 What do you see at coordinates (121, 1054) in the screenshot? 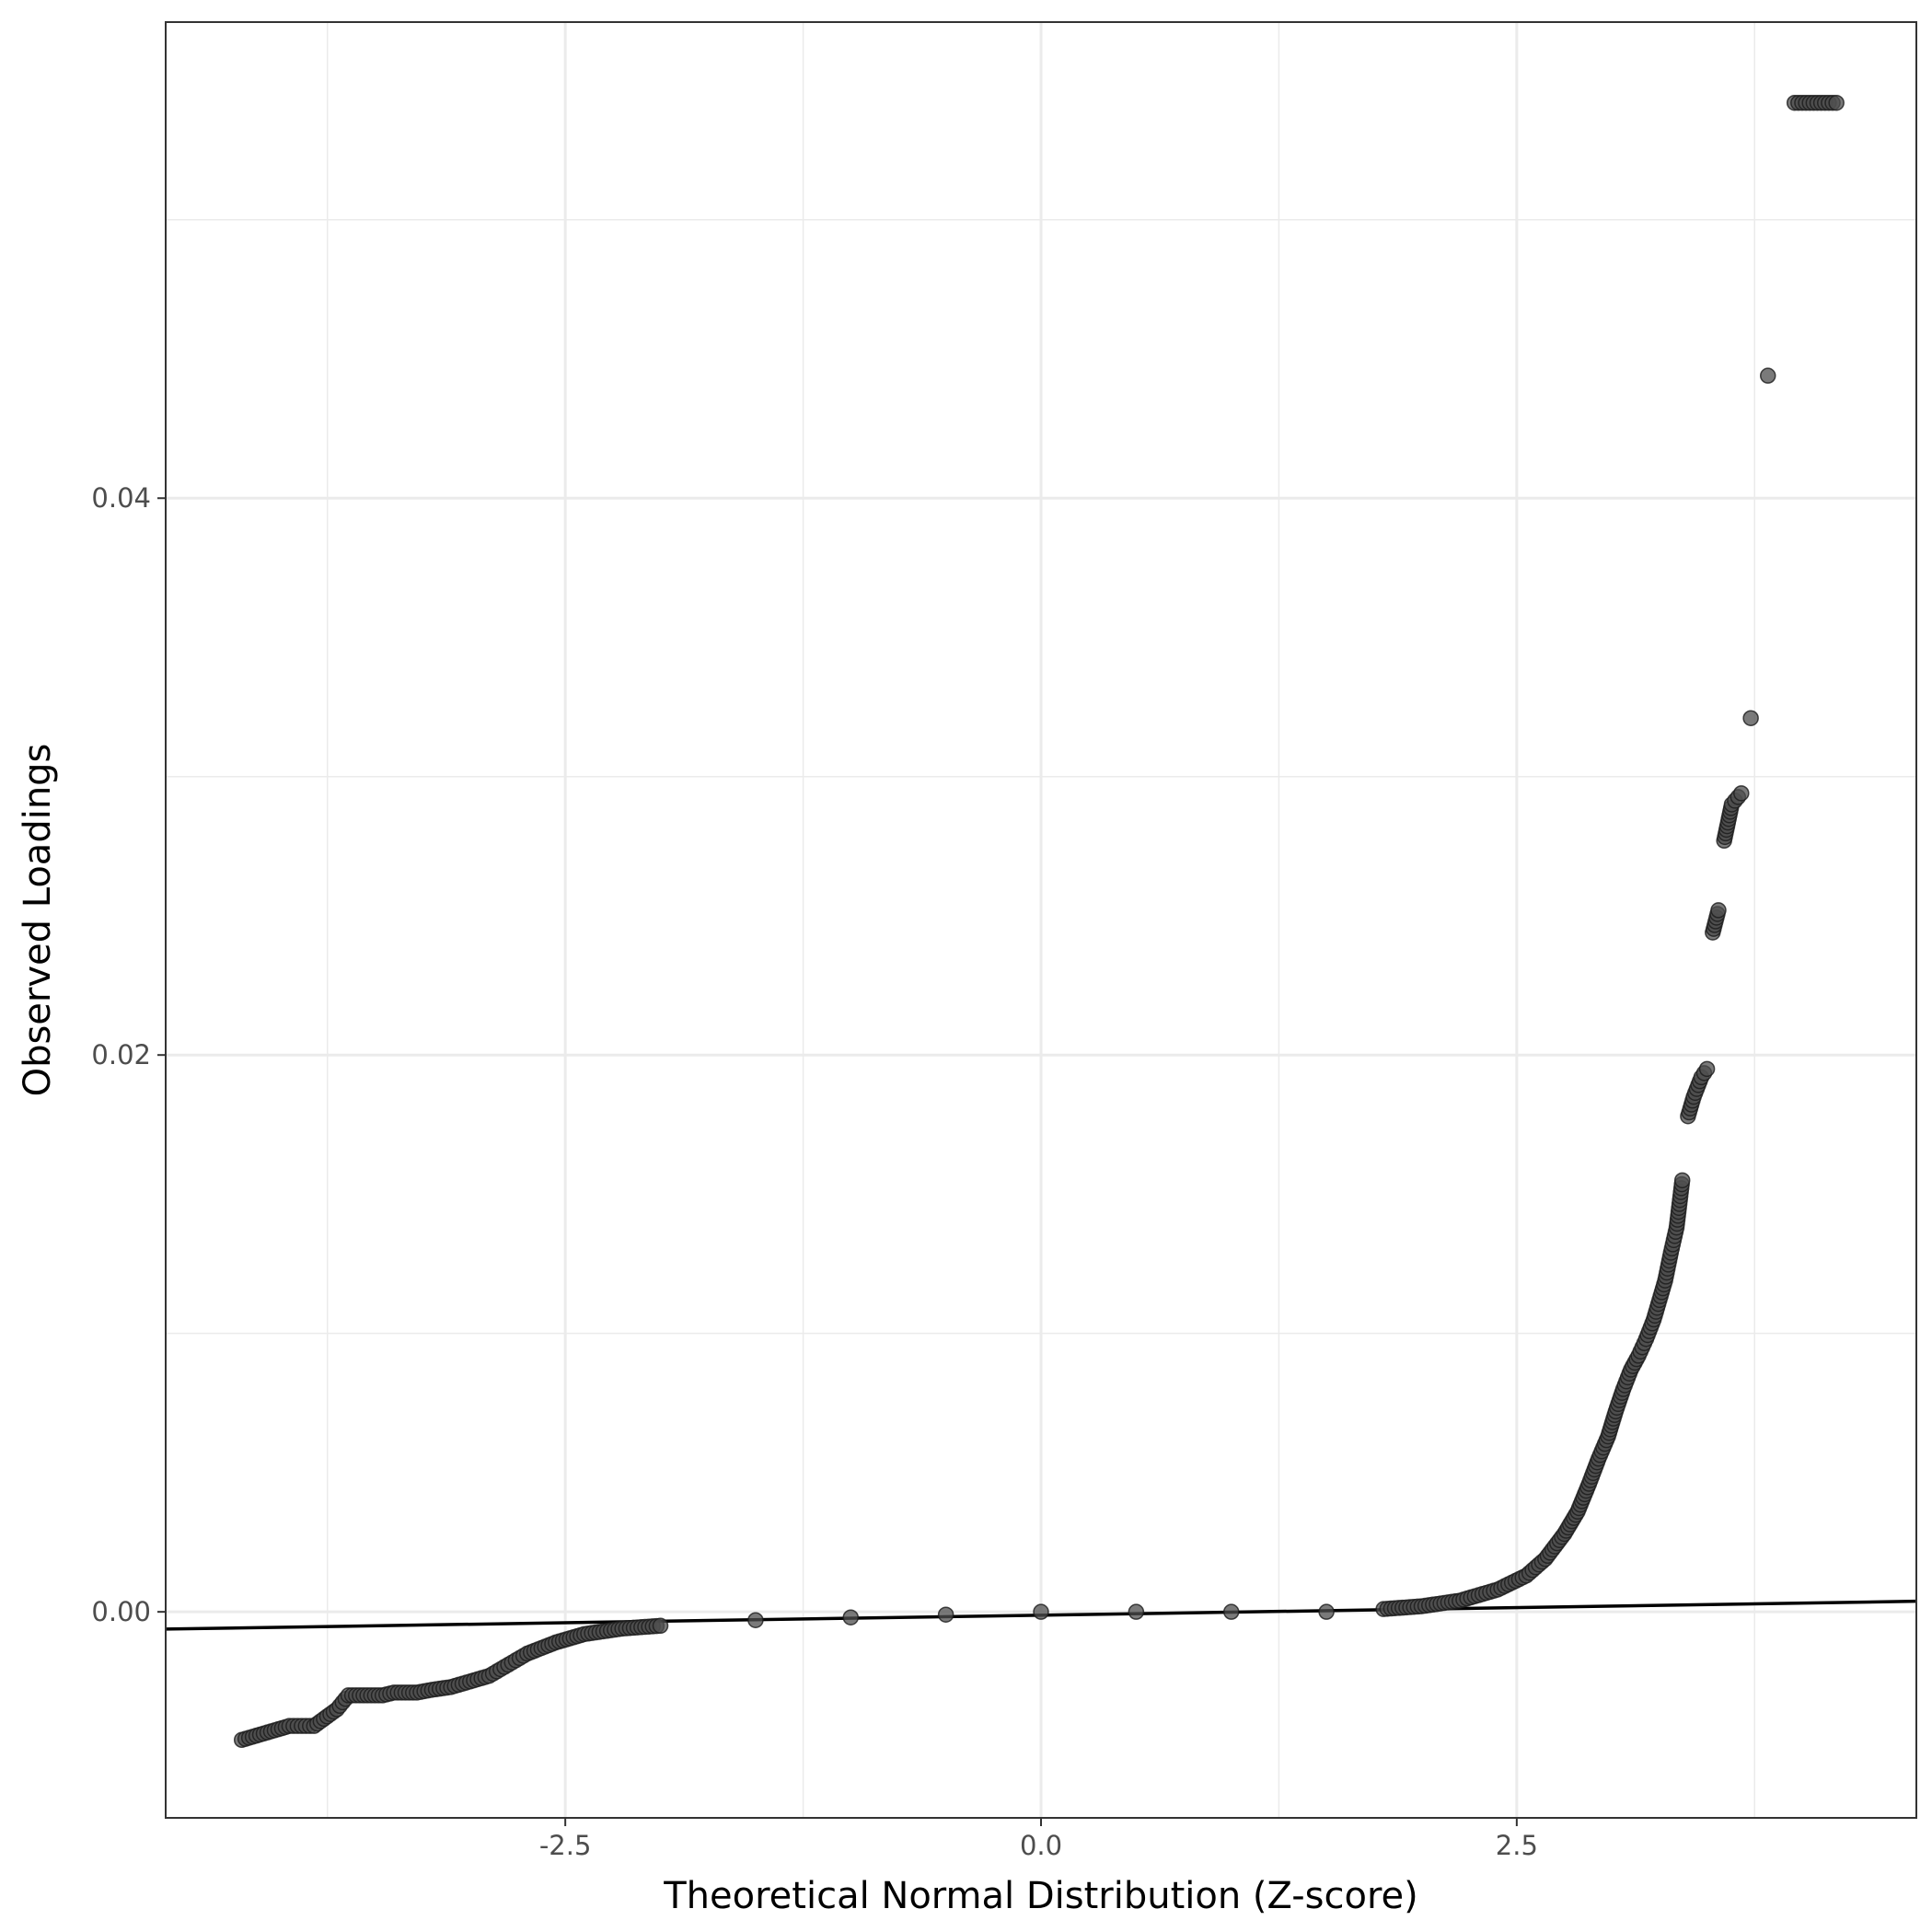
I see `y-tick-label: 0.02` at bounding box center [121, 1054].